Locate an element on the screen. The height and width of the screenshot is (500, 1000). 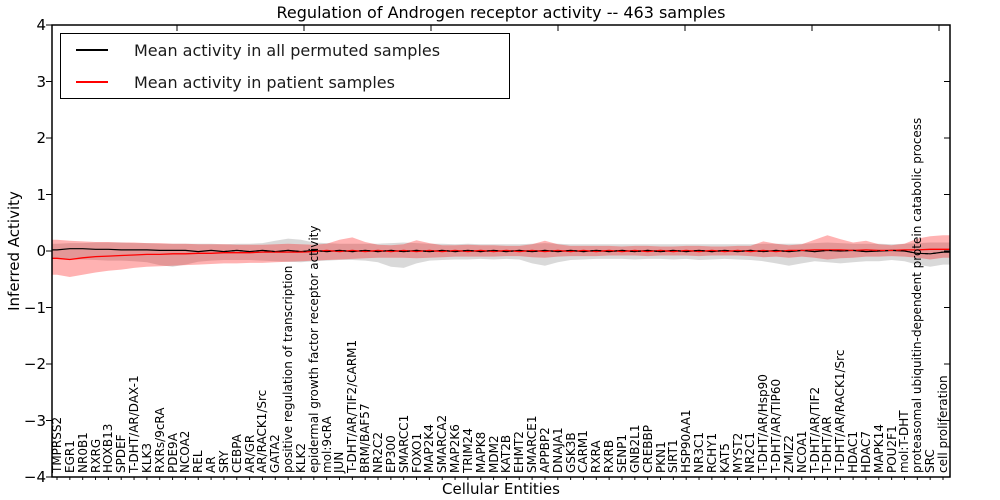
patient-sample-range-band is located at coordinates (501, 256).